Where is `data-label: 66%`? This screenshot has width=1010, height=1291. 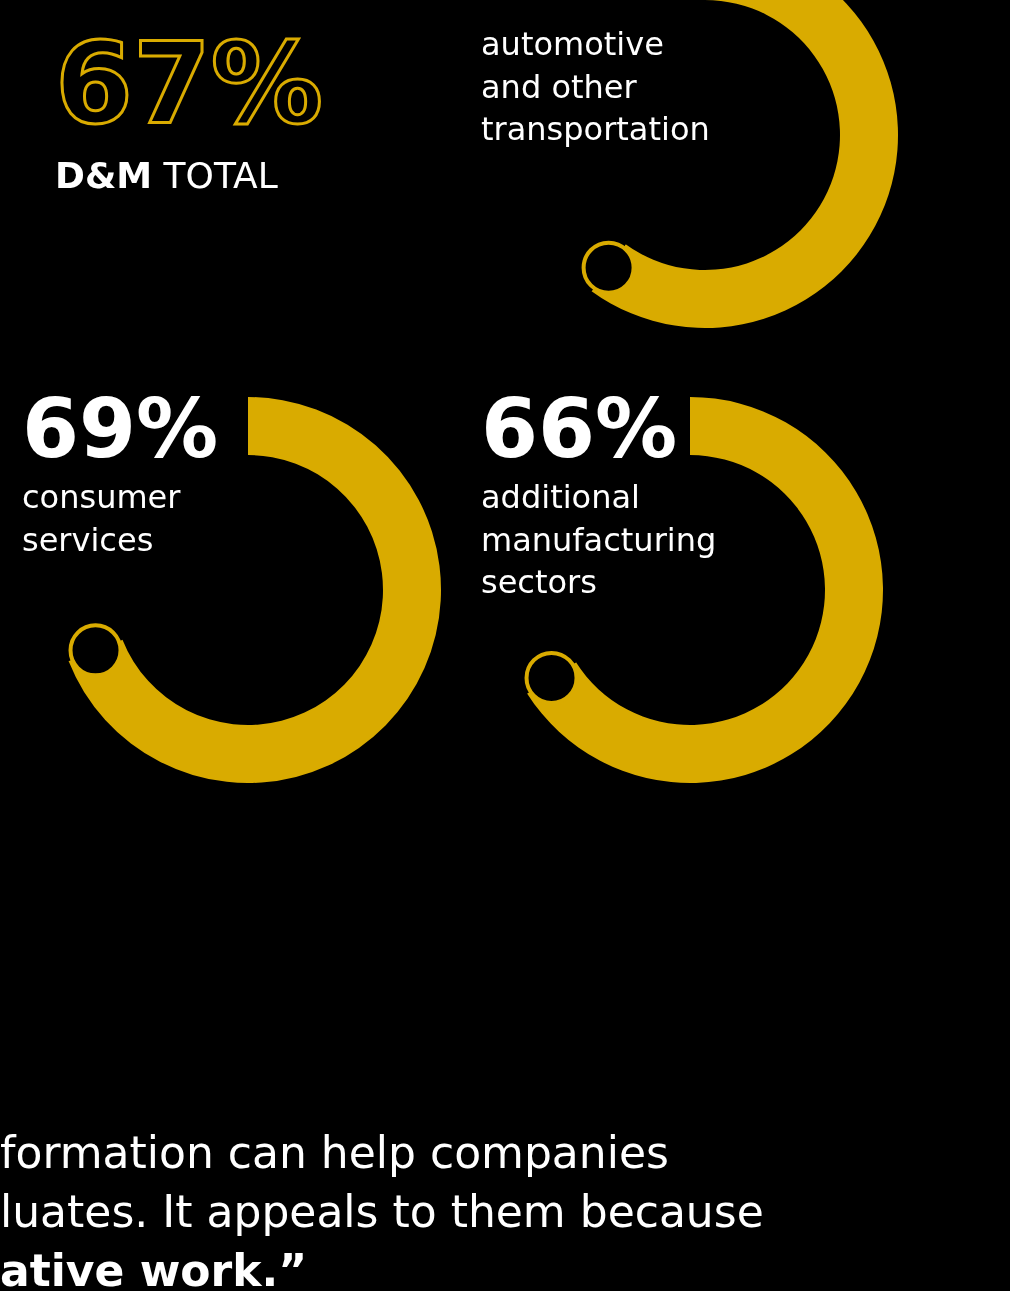
data-label: 66% is located at coordinates (579, 428).